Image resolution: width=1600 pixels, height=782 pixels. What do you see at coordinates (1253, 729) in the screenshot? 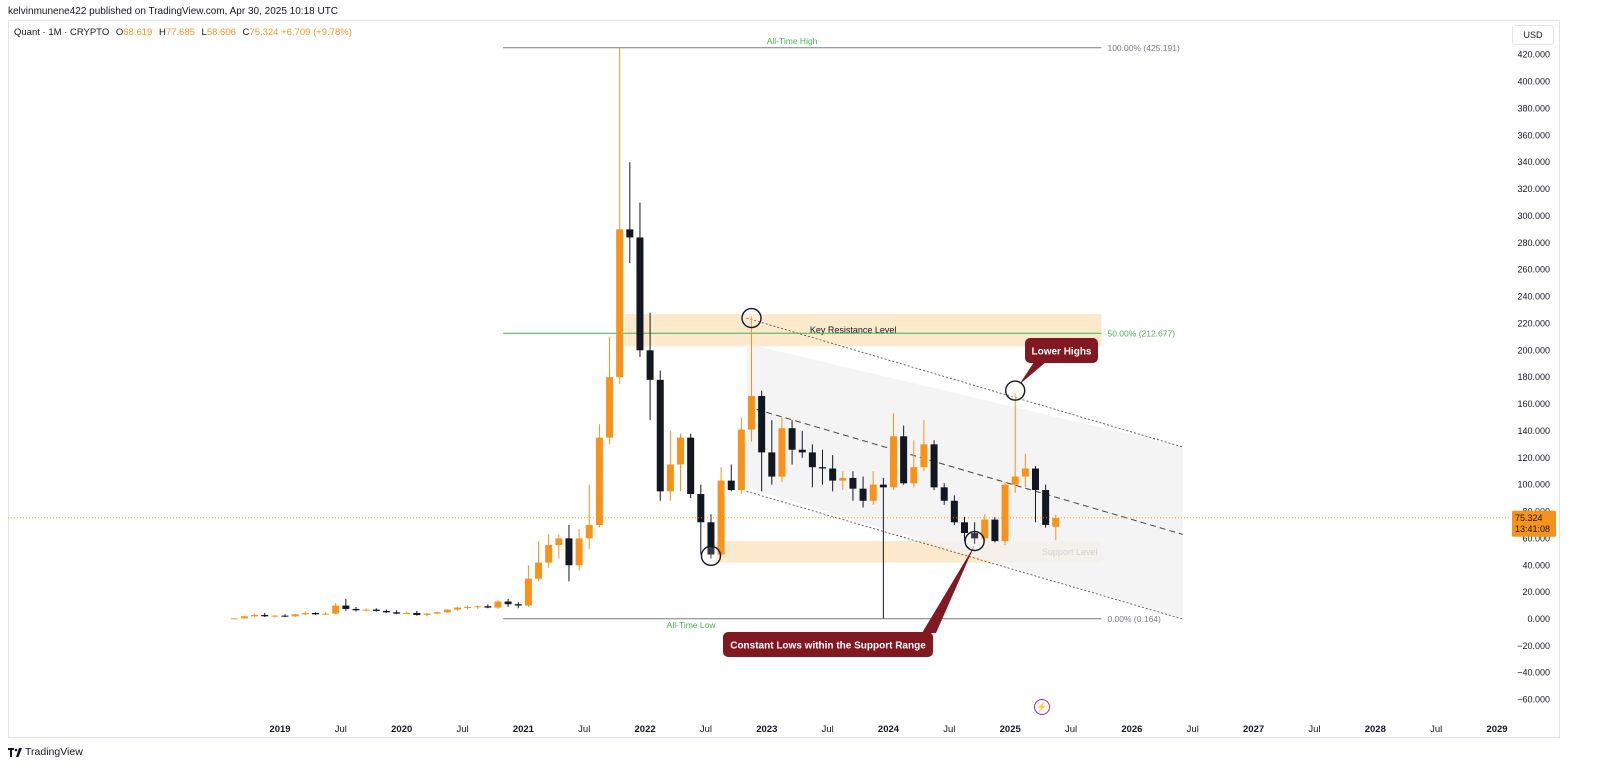
I see `x-tick-label: 2027` at bounding box center [1253, 729].